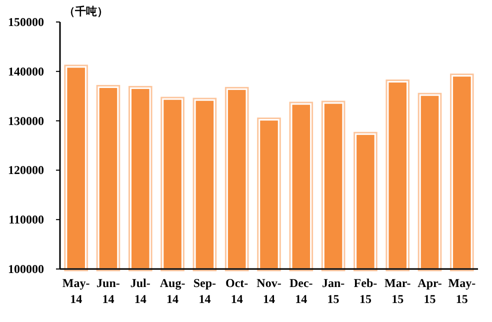 This screenshot has height=322, width=492. Describe the element at coordinates (26, 219) in the screenshot. I see `y-tick-label: 110000` at that location.